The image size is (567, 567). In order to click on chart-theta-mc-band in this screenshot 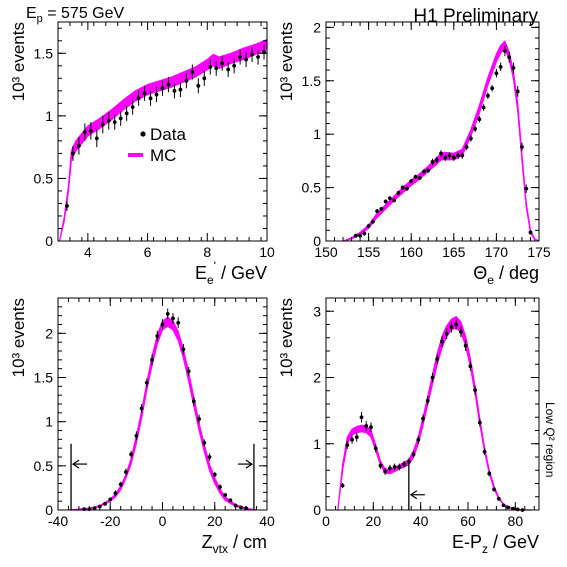, I will do `click(441, 141)`.